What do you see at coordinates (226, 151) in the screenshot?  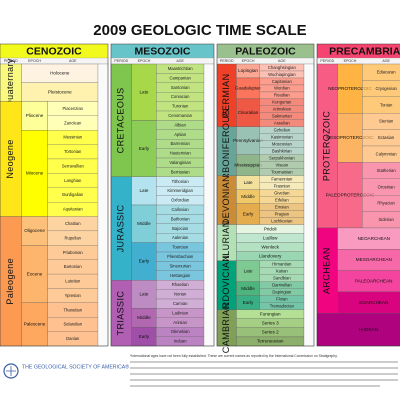 I see `period-name: CARBONIFEROUS` at bounding box center [226, 151].